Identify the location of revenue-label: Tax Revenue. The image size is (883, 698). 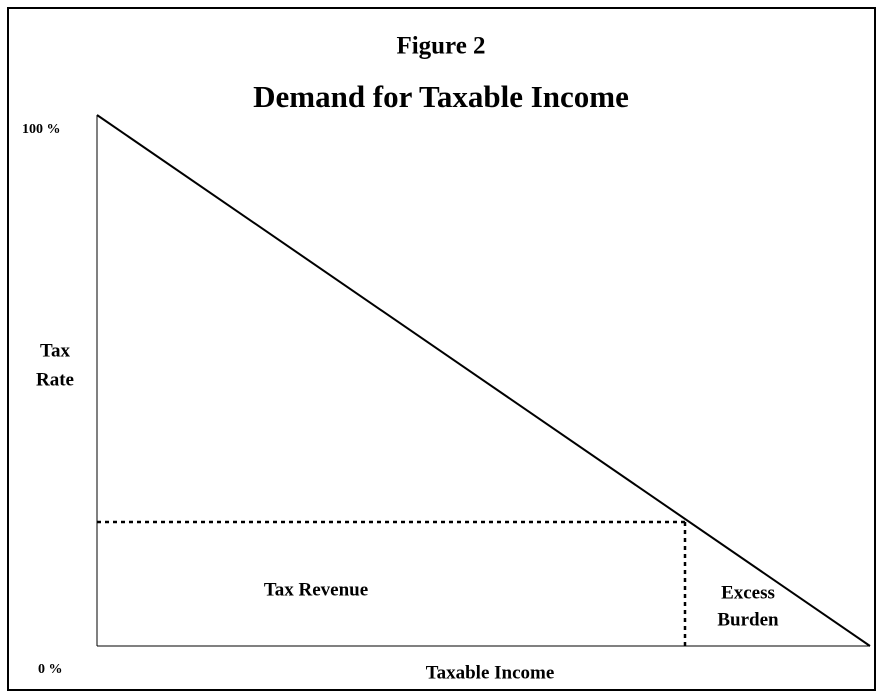
(316, 589).